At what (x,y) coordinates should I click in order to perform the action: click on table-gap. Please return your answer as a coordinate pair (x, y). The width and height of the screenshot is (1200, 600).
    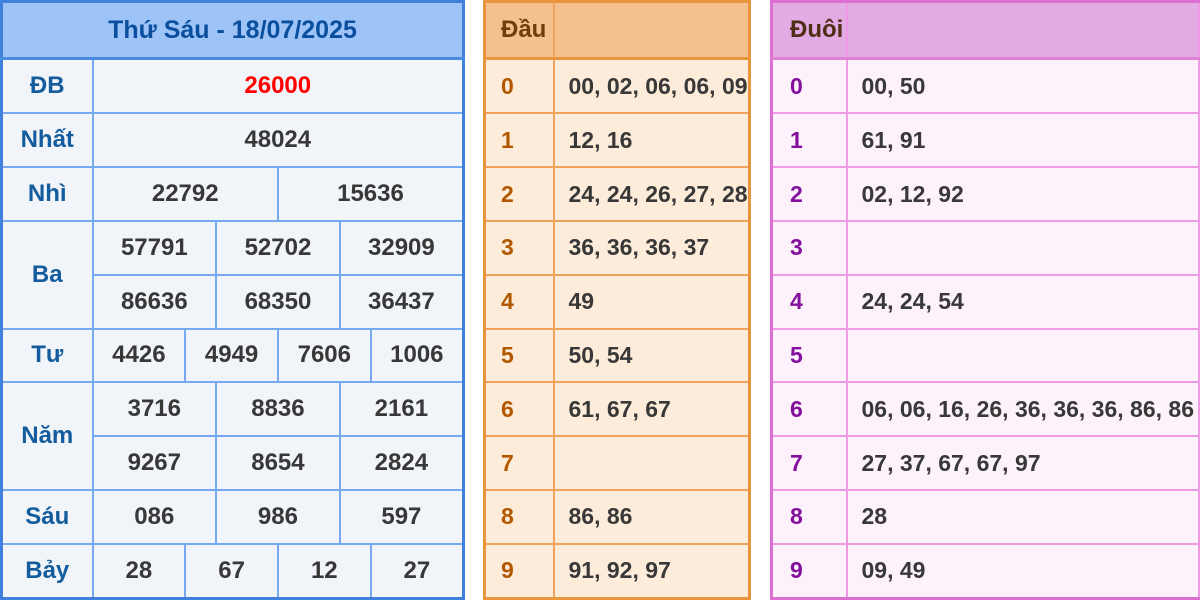
    Looking at the image, I should click on (760, 300).